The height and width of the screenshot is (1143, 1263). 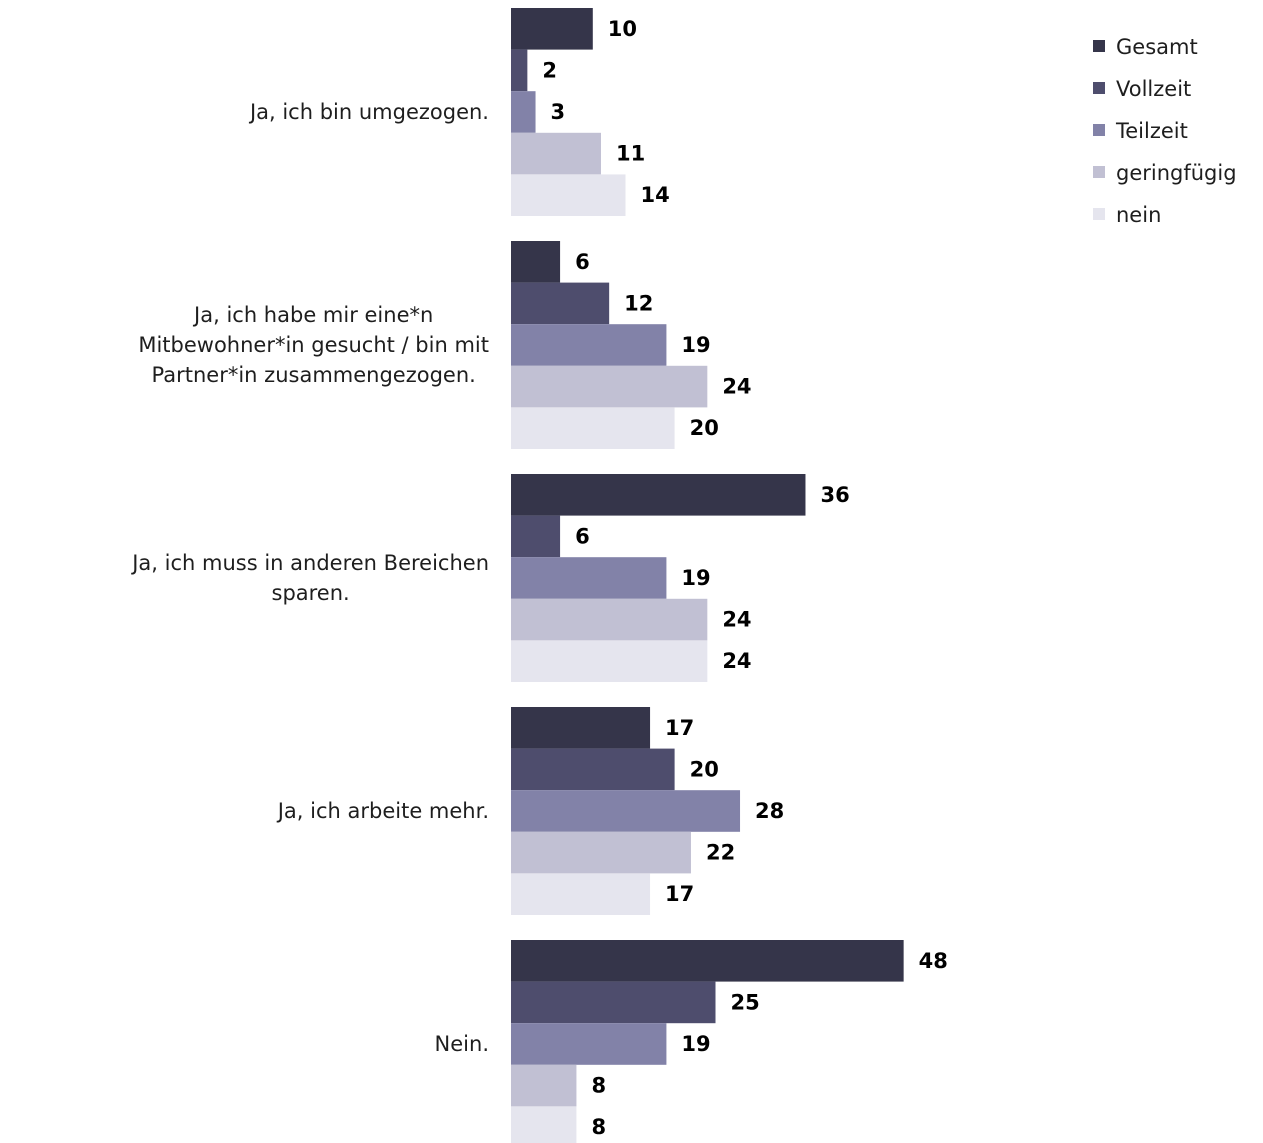 I want to click on legend-swatch-geringfügig, so click(x=1099, y=172).